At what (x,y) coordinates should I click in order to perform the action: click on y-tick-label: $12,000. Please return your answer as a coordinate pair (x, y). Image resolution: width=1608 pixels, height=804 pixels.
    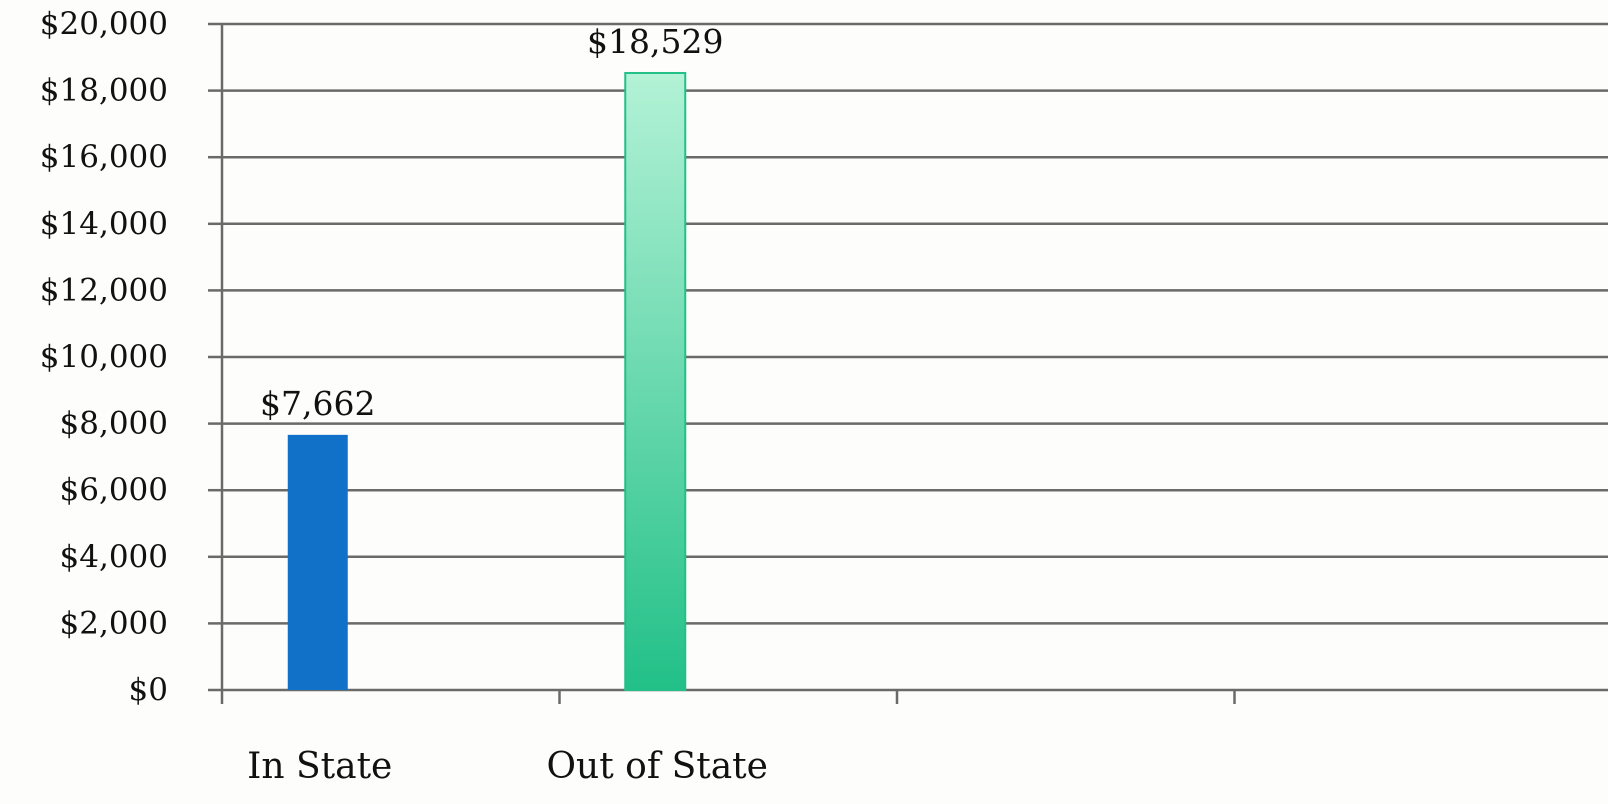
    Looking at the image, I should click on (104, 290).